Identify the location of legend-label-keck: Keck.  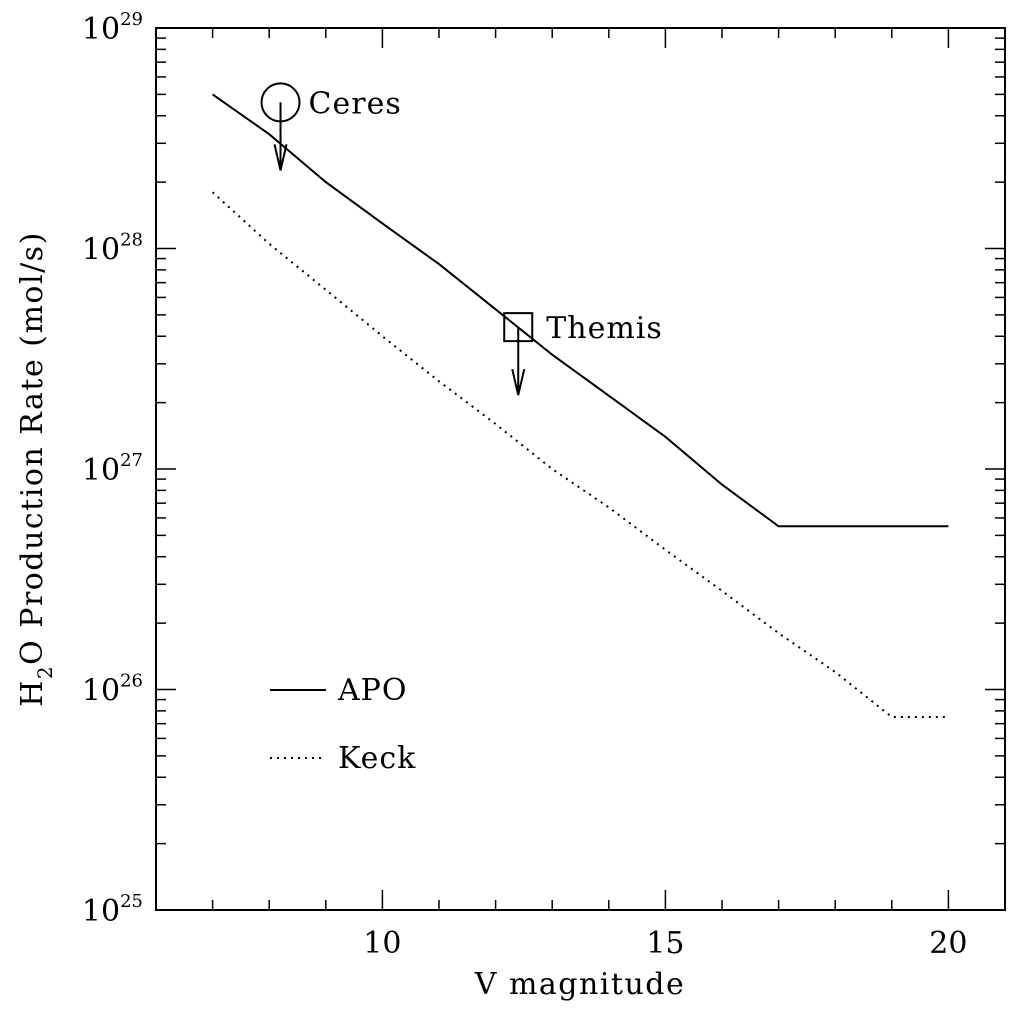
(377, 758).